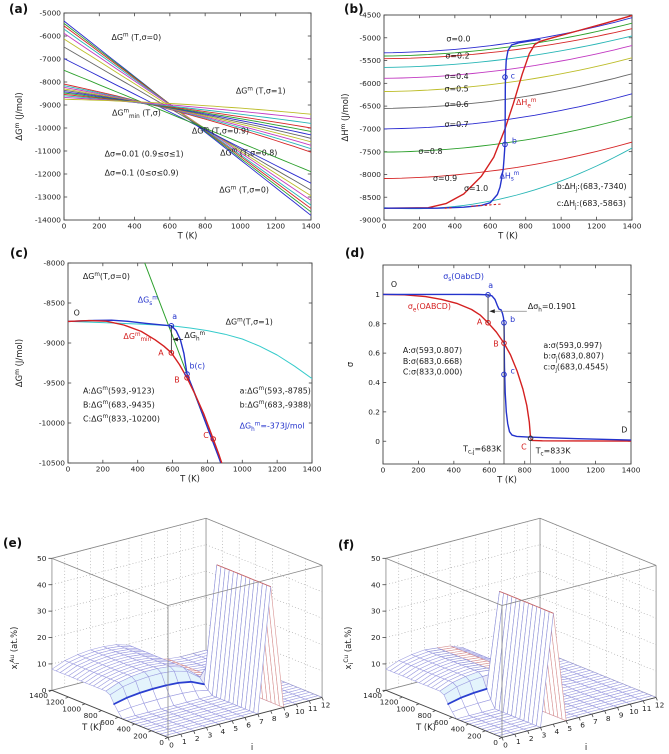  I want to click on svg-text: b:ΔGm(683,-9388), so click(275, 404).